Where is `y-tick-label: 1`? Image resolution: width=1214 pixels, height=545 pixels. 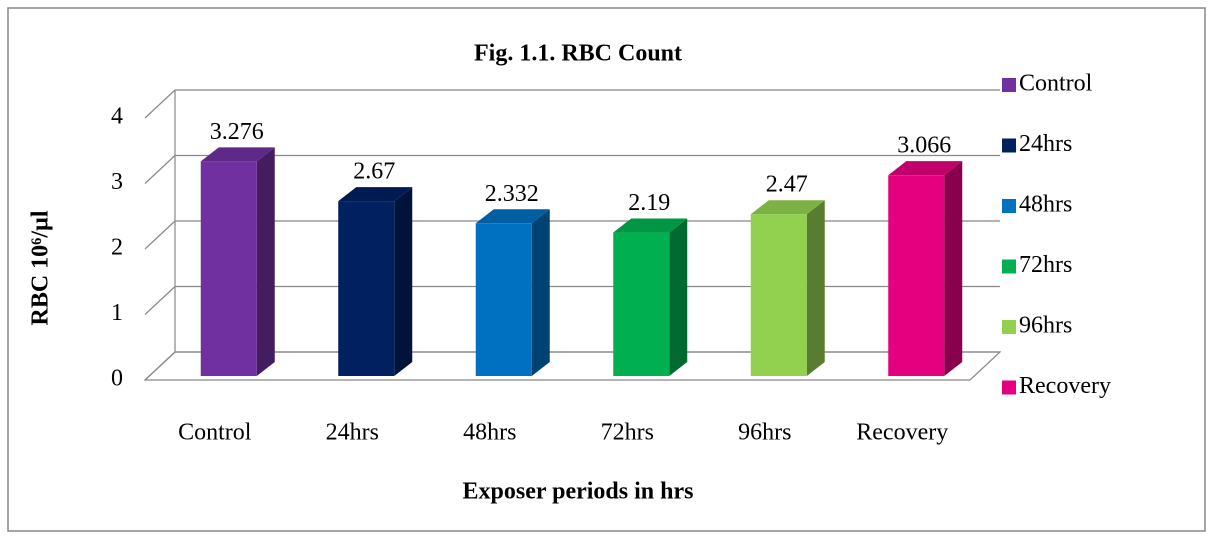 y-tick-label: 1 is located at coordinates (117, 313).